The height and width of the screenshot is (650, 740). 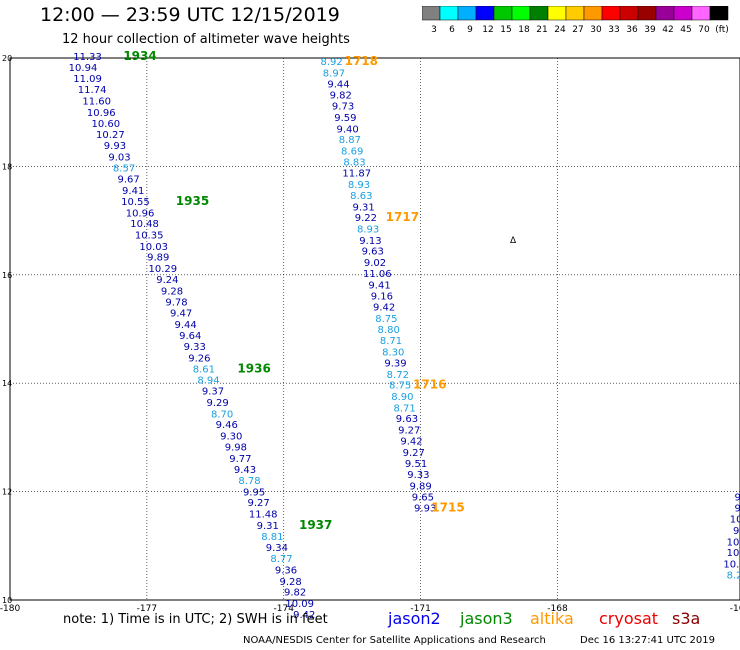 What do you see at coordinates (513, 241) in the screenshot?
I see `island-icon: Δ` at bounding box center [513, 241].